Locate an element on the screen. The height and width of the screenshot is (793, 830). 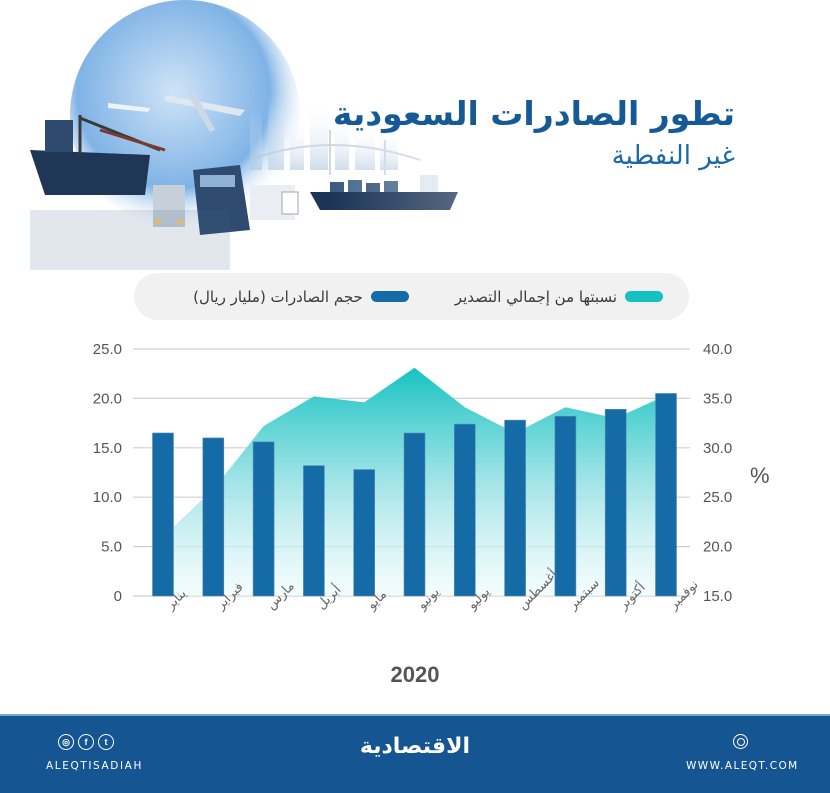
facebook-icon: f is located at coordinates (86, 742).